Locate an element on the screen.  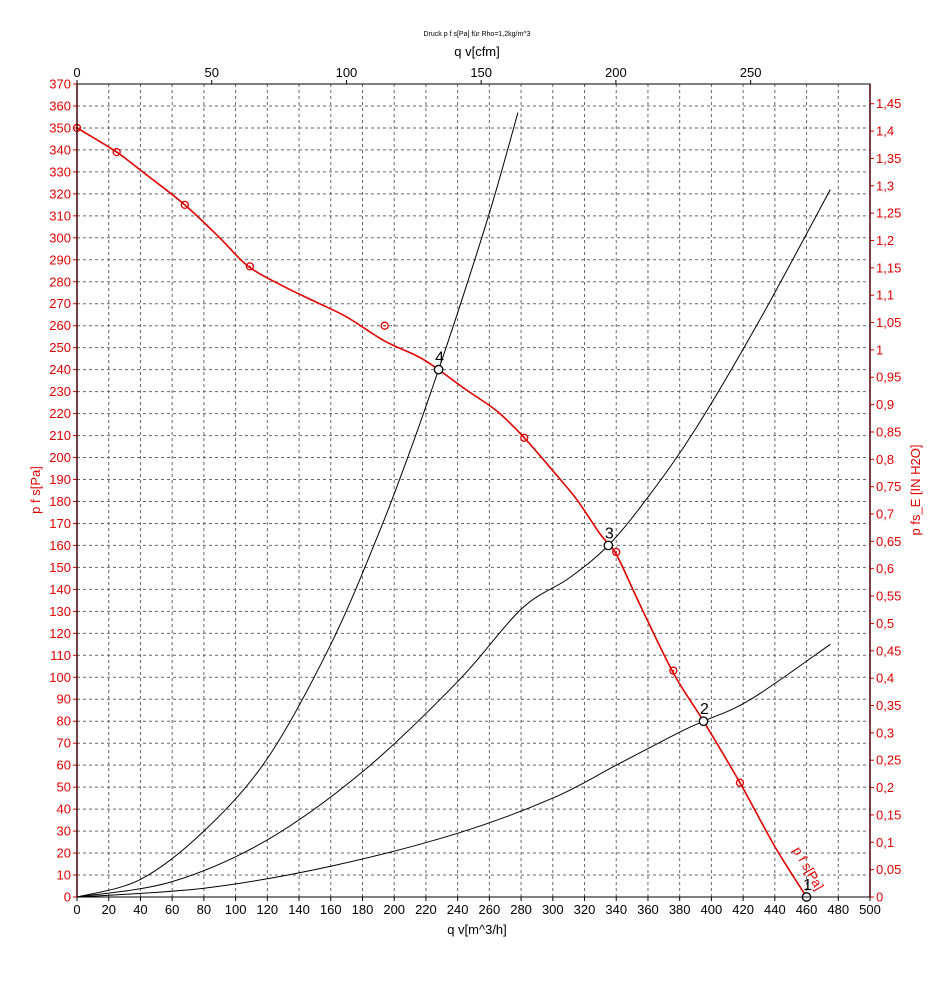
y2-tick-label: 1 is located at coordinates (879, 349).